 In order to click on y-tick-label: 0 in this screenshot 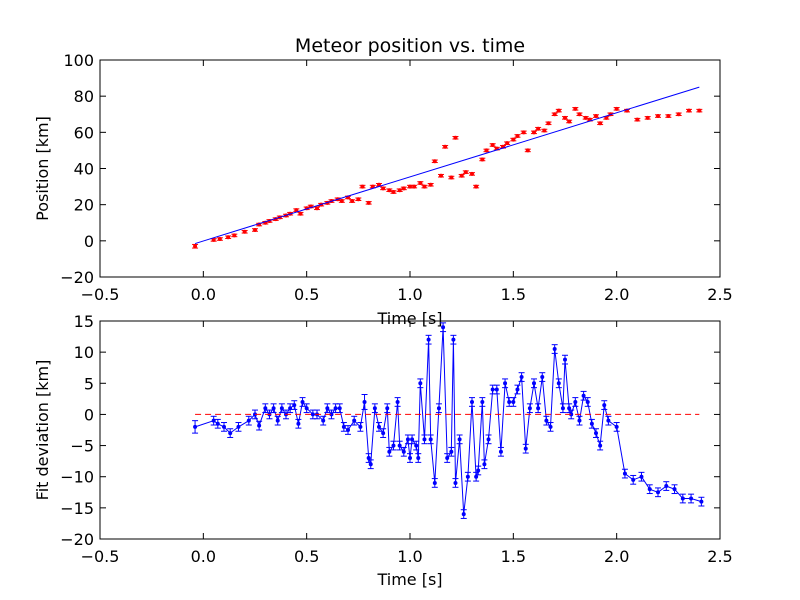, I will do `click(89, 241)`.